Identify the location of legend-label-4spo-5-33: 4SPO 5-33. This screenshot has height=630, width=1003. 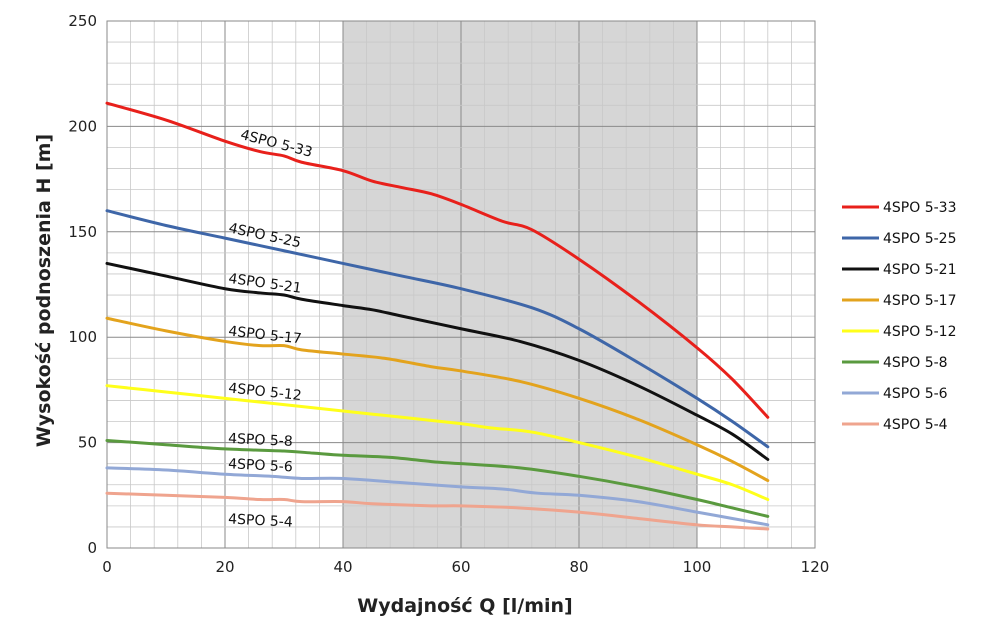
(919, 208).